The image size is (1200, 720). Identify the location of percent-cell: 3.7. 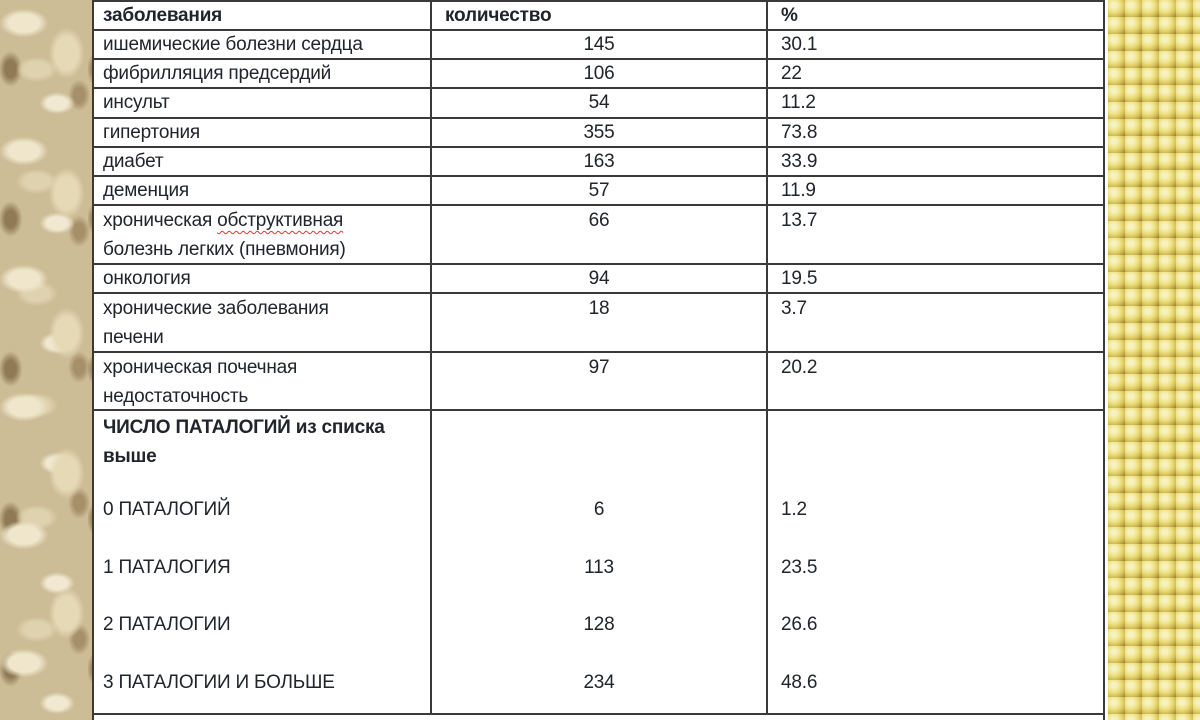
(794, 308).